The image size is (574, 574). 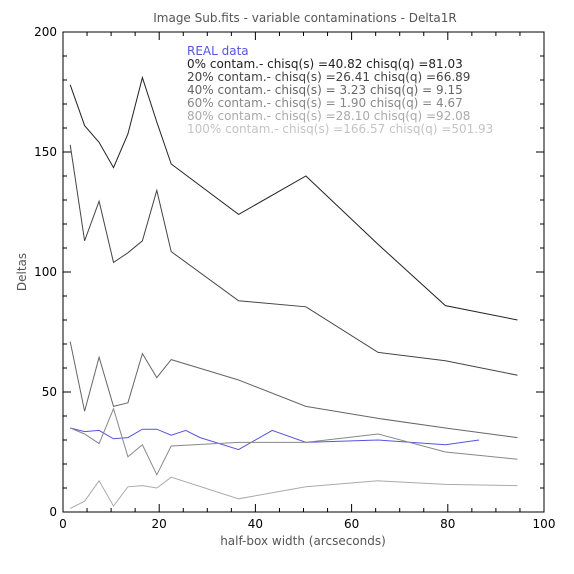 I want to click on x-tick-label: 60, so click(x=351, y=524).